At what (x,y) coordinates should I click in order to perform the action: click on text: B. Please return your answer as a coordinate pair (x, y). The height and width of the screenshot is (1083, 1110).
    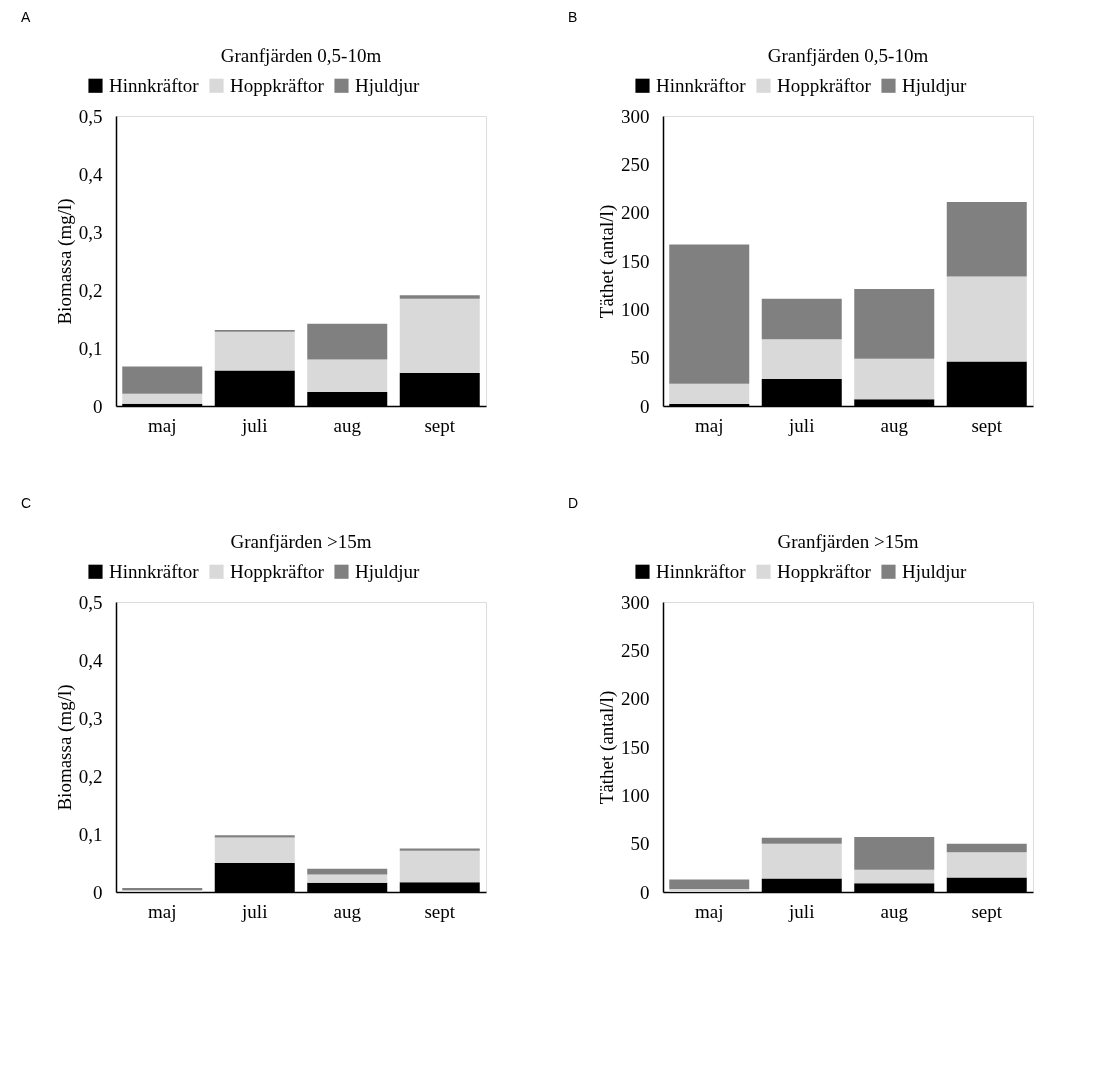
    Looking at the image, I should click on (573, 17).